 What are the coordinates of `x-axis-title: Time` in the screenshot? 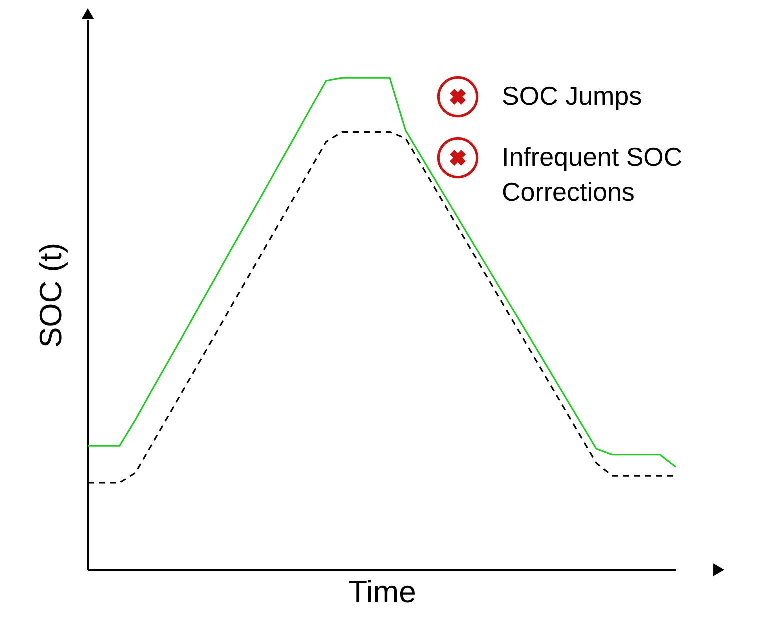 It's located at (382, 592).